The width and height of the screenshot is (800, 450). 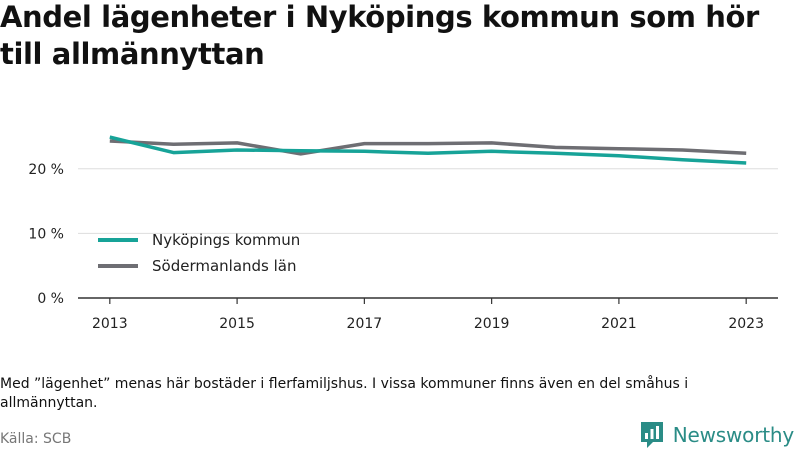 I want to click on x-tick-label: 2023, so click(x=746, y=324).